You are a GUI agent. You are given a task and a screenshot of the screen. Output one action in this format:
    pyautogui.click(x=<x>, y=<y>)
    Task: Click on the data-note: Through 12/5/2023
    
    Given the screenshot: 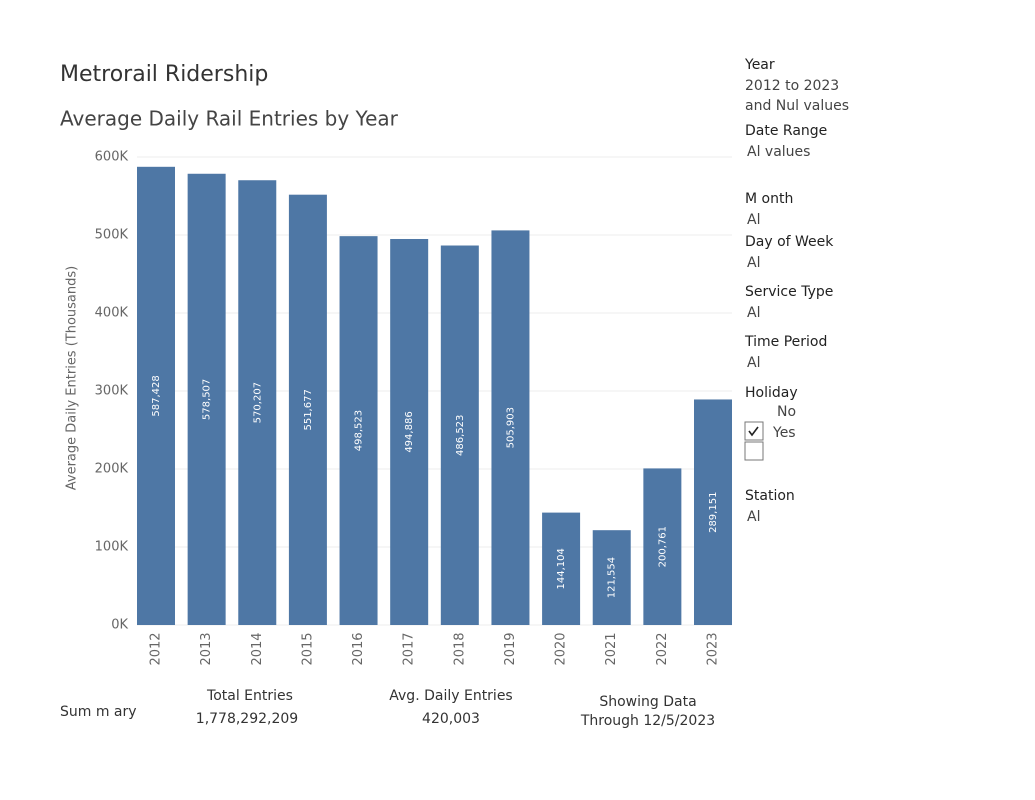 What is the action you would take?
    pyautogui.click(x=647, y=721)
    